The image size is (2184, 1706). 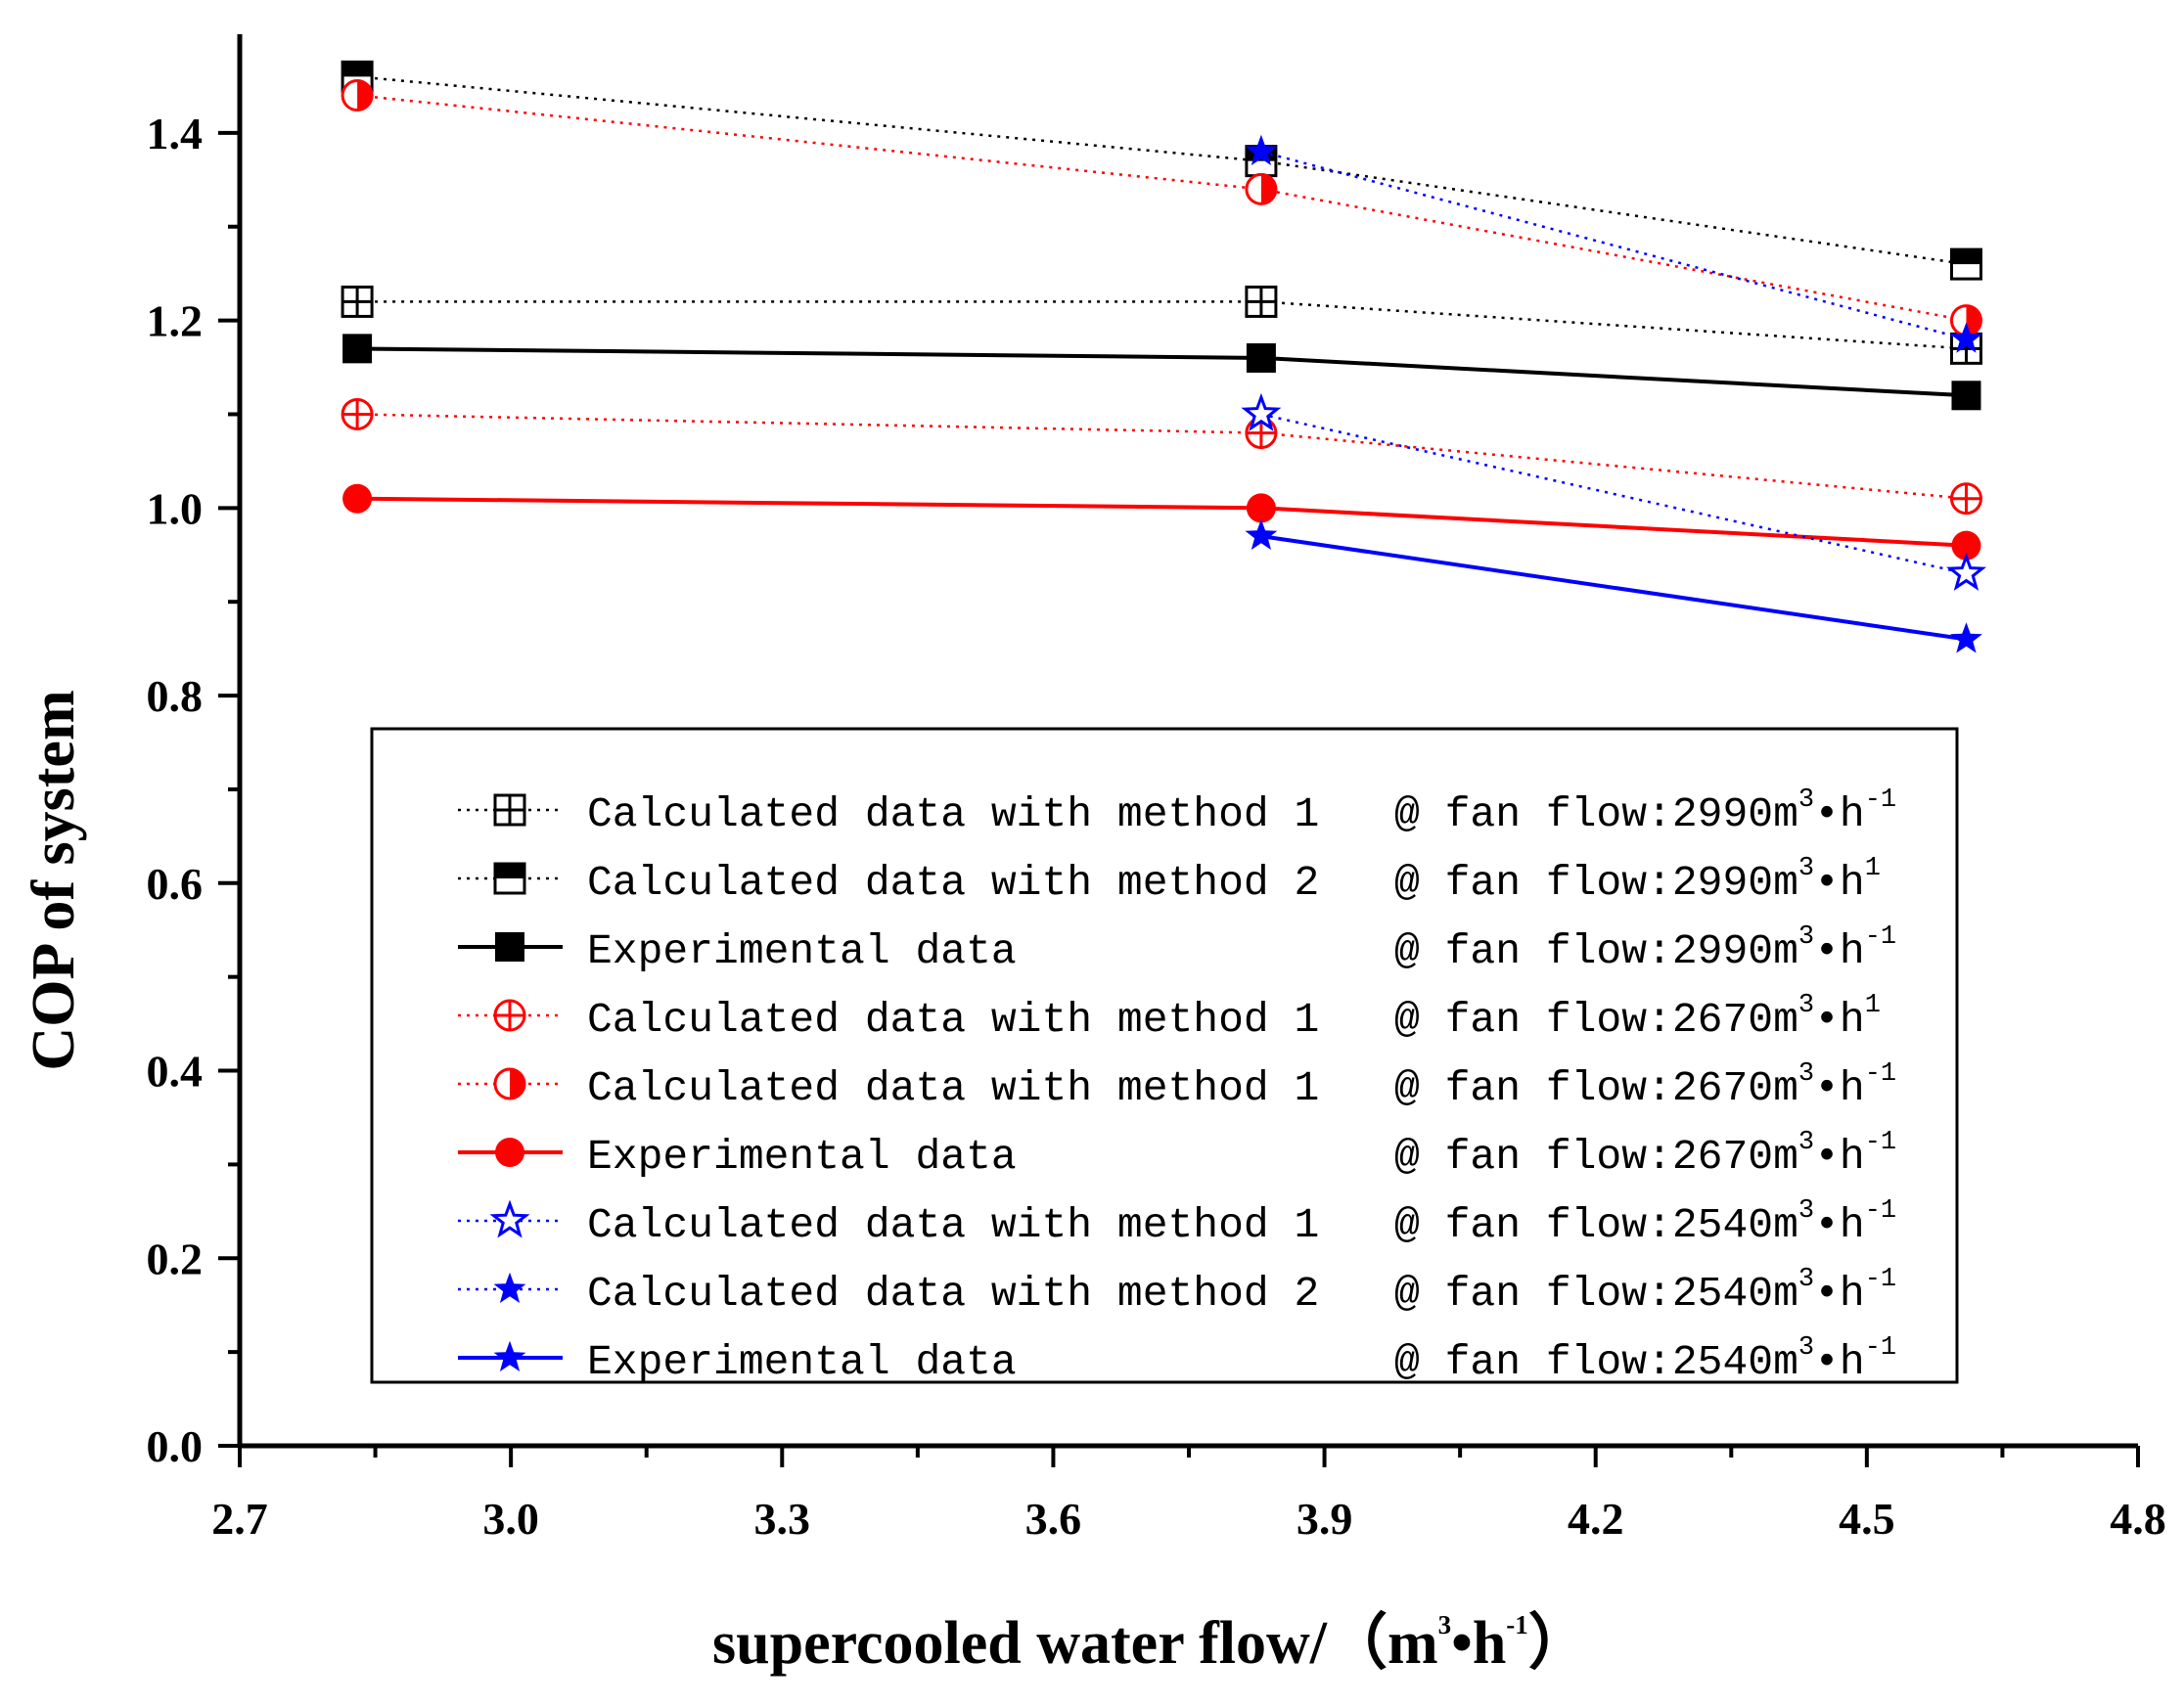 What do you see at coordinates (1177, 948) in the screenshot?
I see `legend-entry: Experimental data @ fan flow:2990m3•h-1` at bounding box center [1177, 948].